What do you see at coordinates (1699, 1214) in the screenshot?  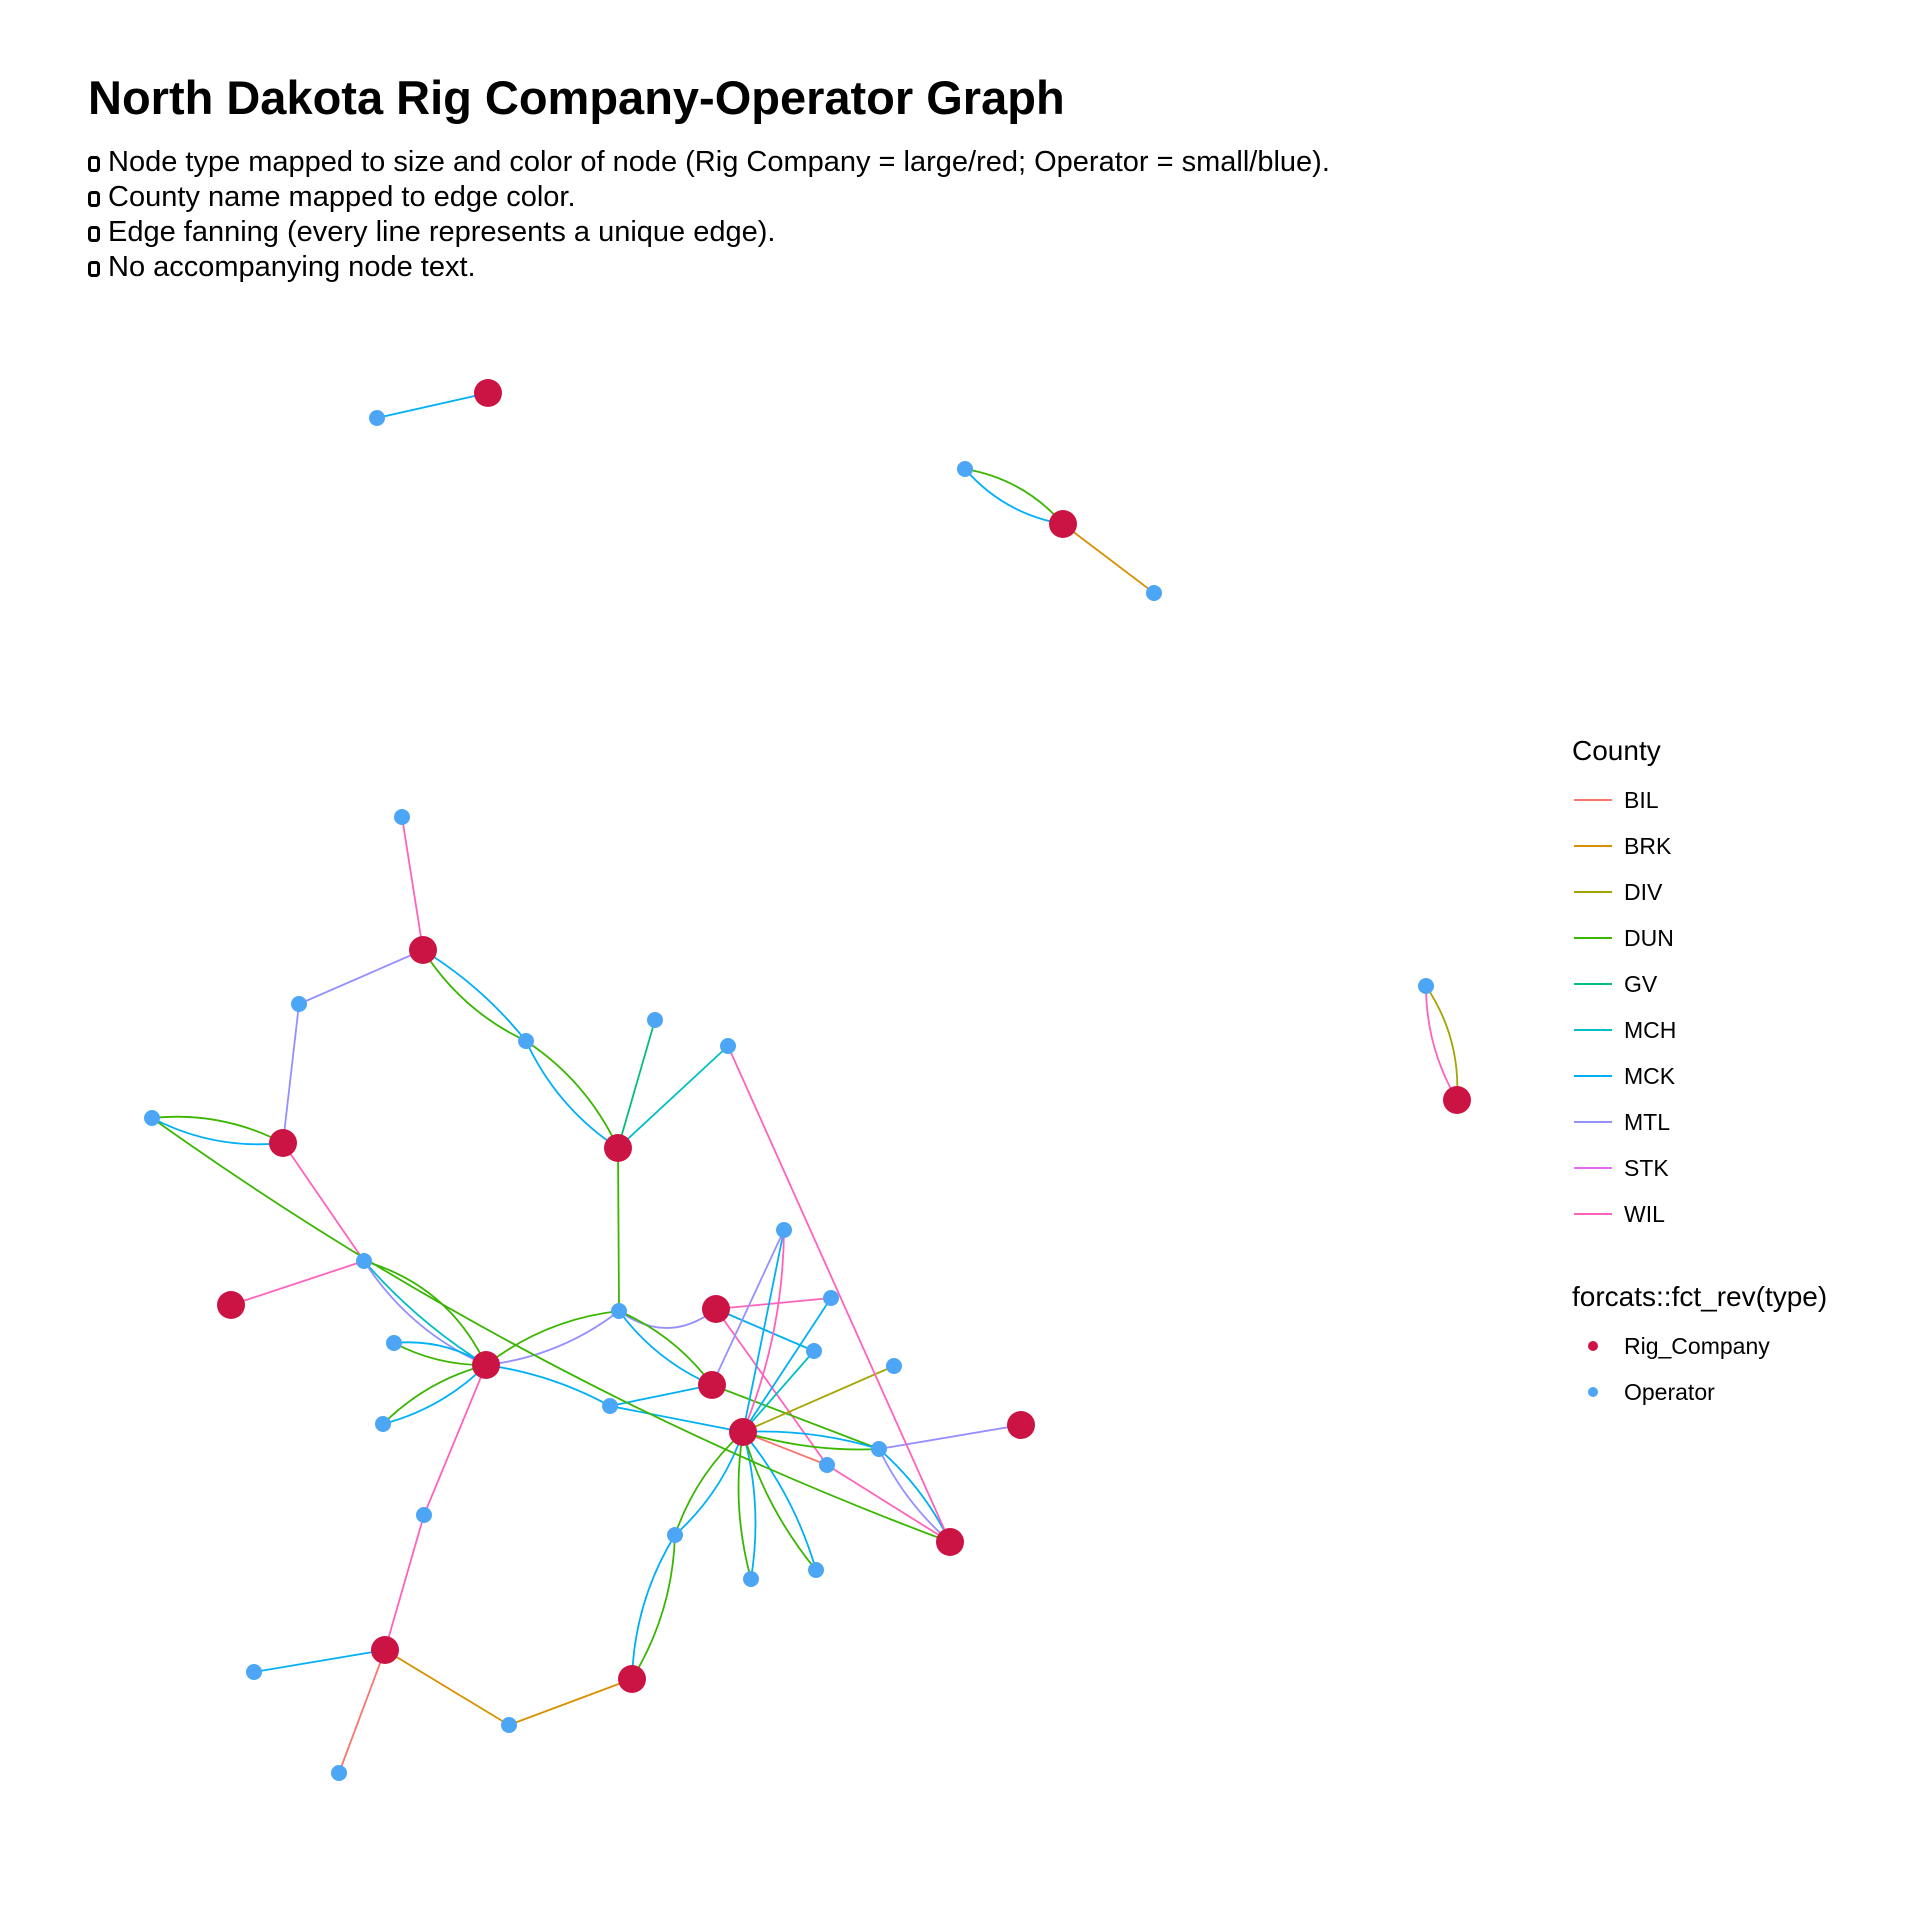 I see `legend-county-item: WIL` at bounding box center [1699, 1214].